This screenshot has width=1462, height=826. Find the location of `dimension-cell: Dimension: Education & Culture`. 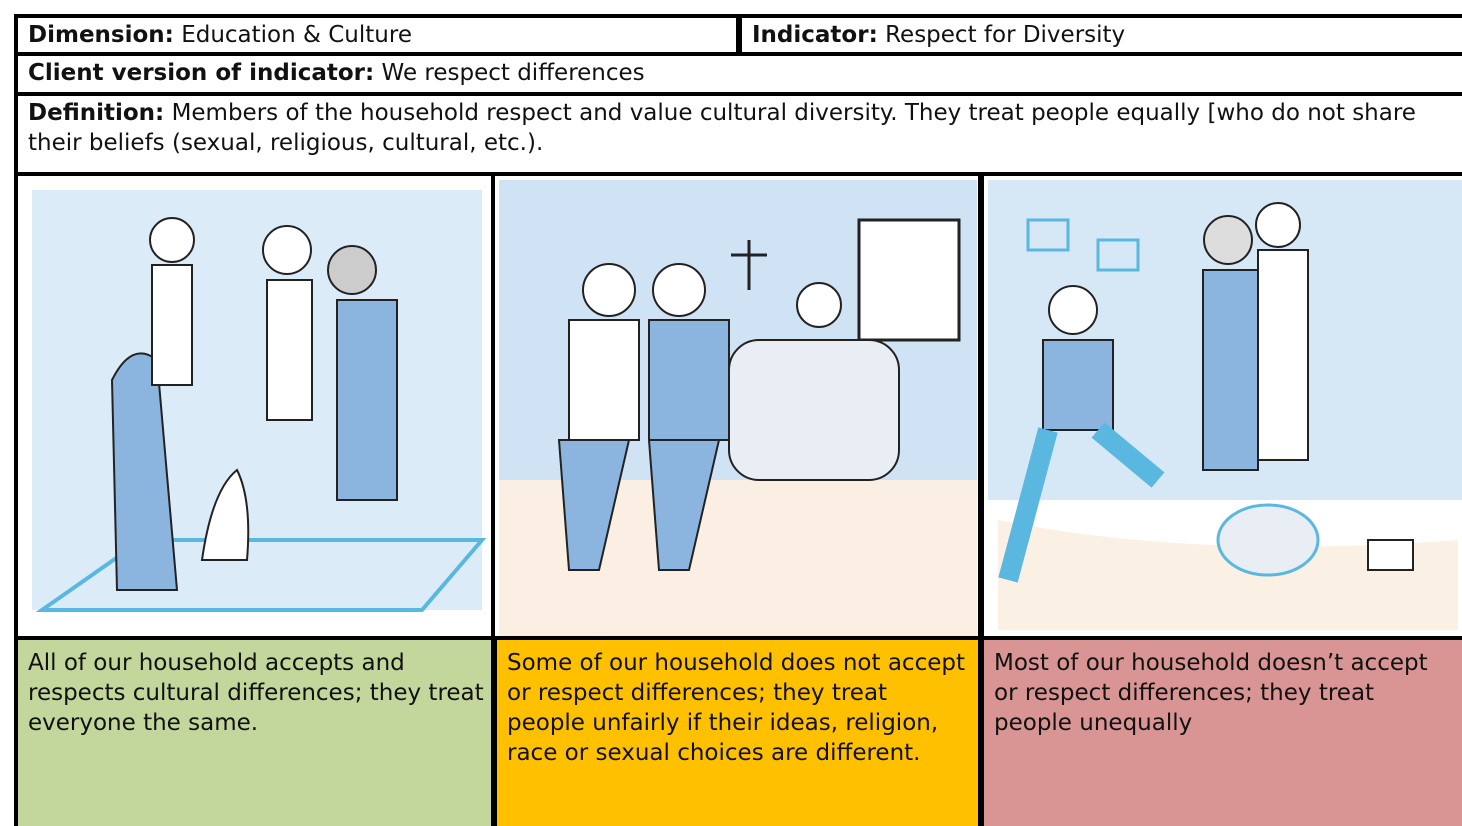

dimension-cell: Dimension: Education & Culture is located at coordinates (377, 34).